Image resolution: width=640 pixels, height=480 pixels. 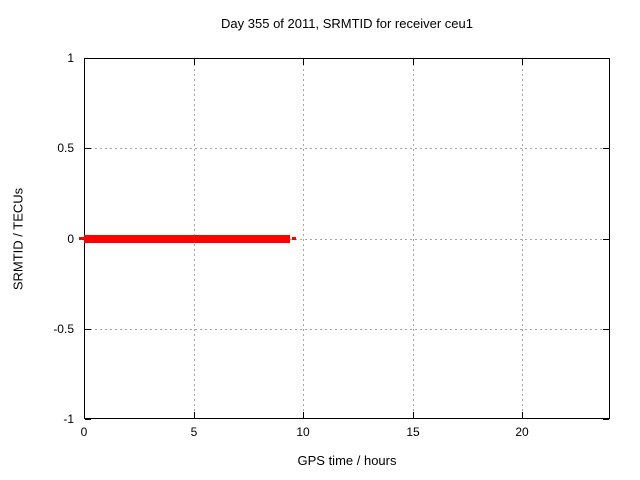 What do you see at coordinates (63, 329) in the screenshot?
I see `y-tick-label: -0.5` at bounding box center [63, 329].